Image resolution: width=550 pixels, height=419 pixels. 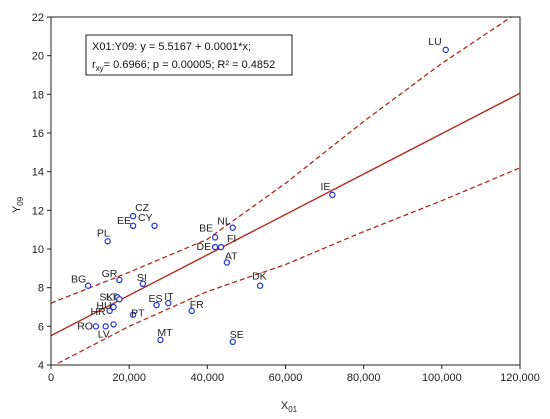 What do you see at coordinates (41, 327) in the screenshot?
I see `y-tick-label: 6` at bounding box center [41, 327].